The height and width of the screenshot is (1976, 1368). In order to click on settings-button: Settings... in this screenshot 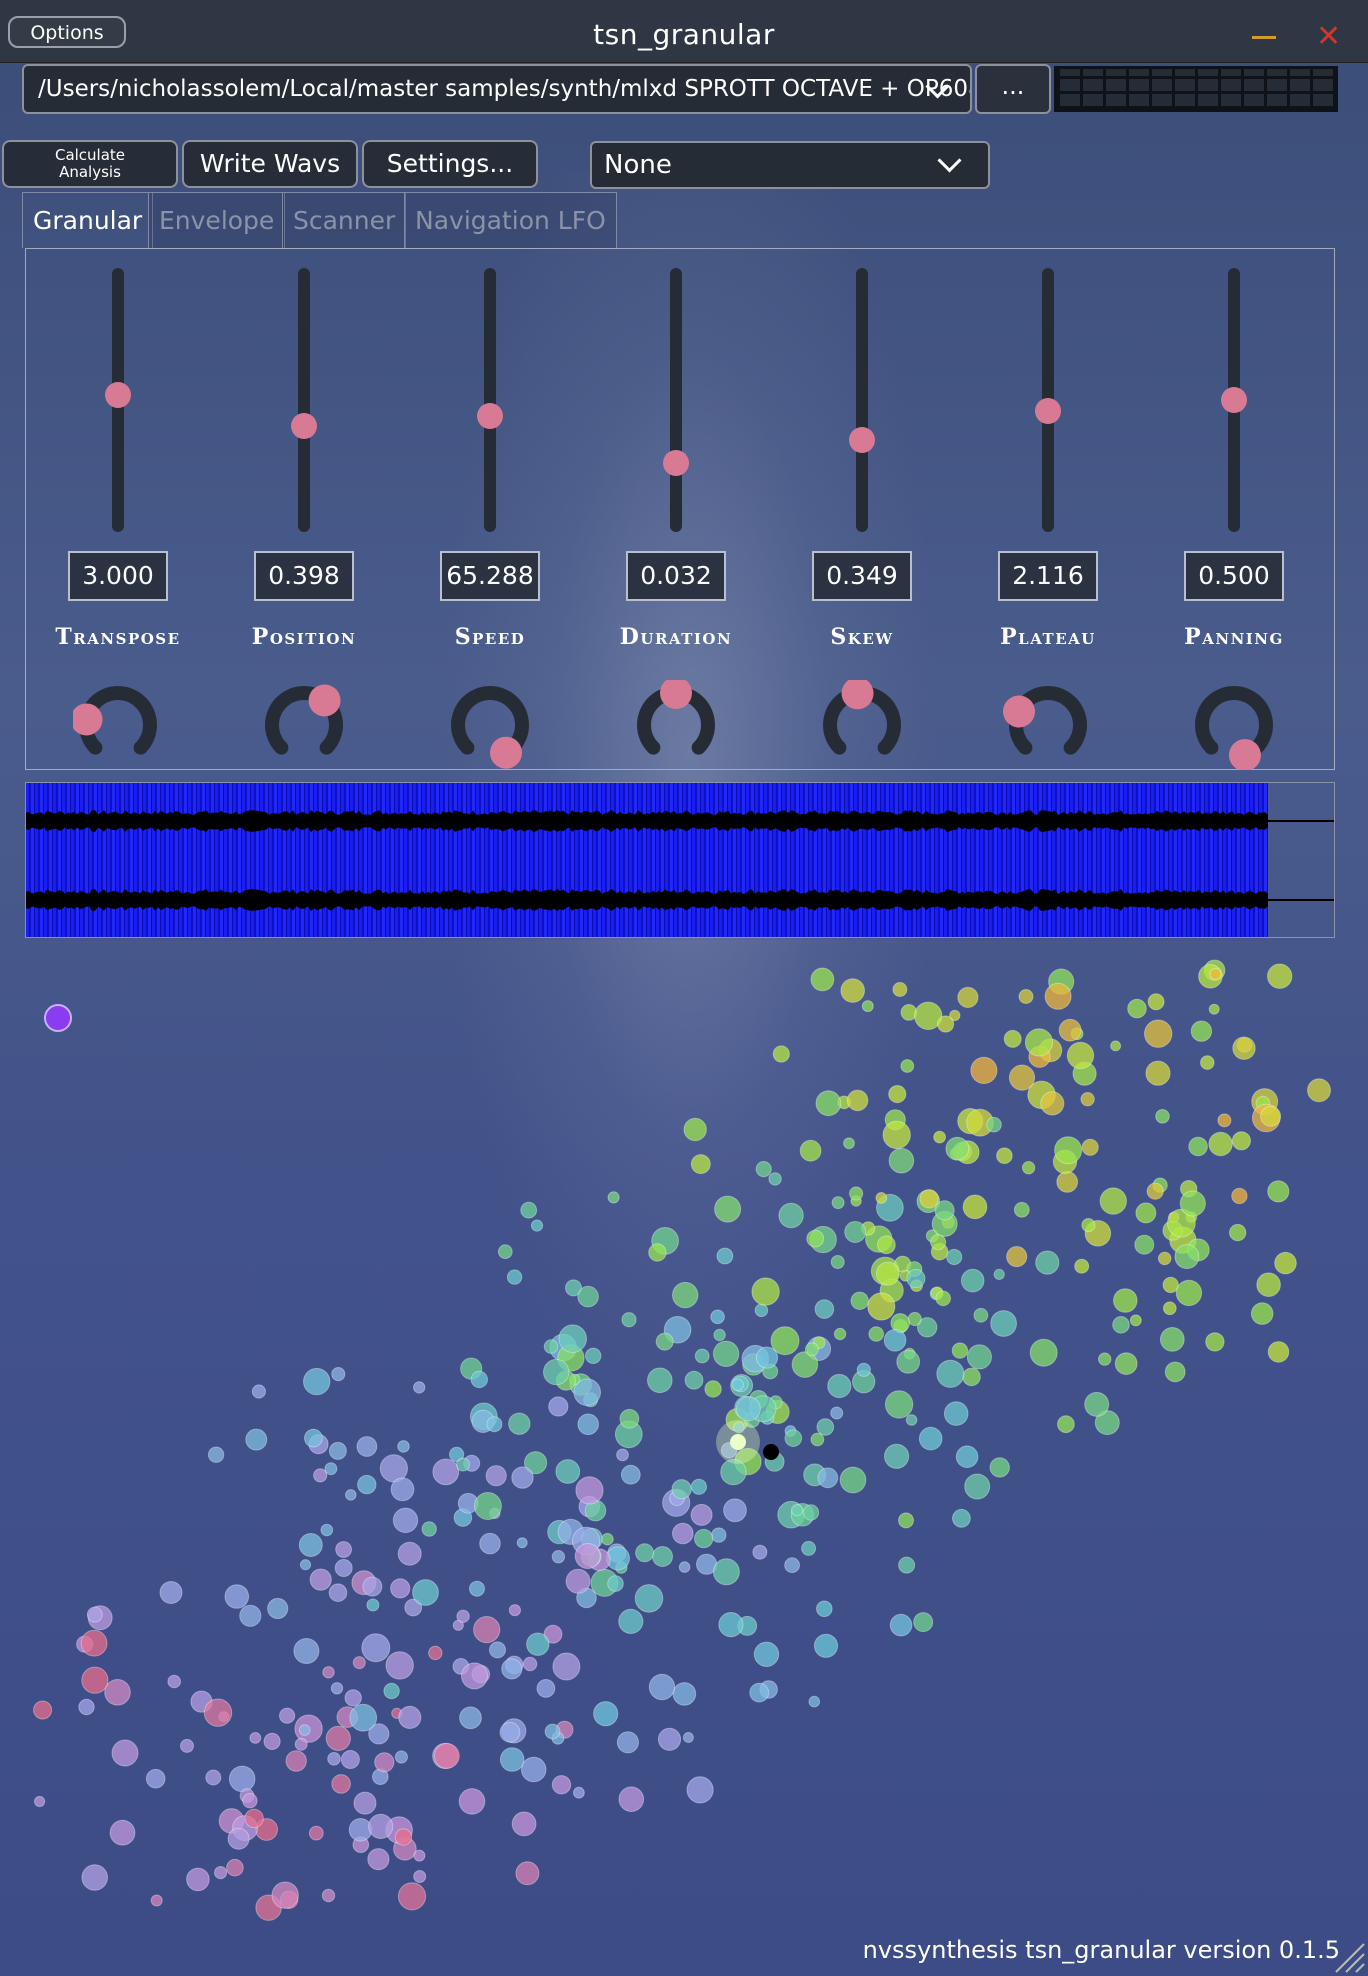, I will do `click(450, 164)`.